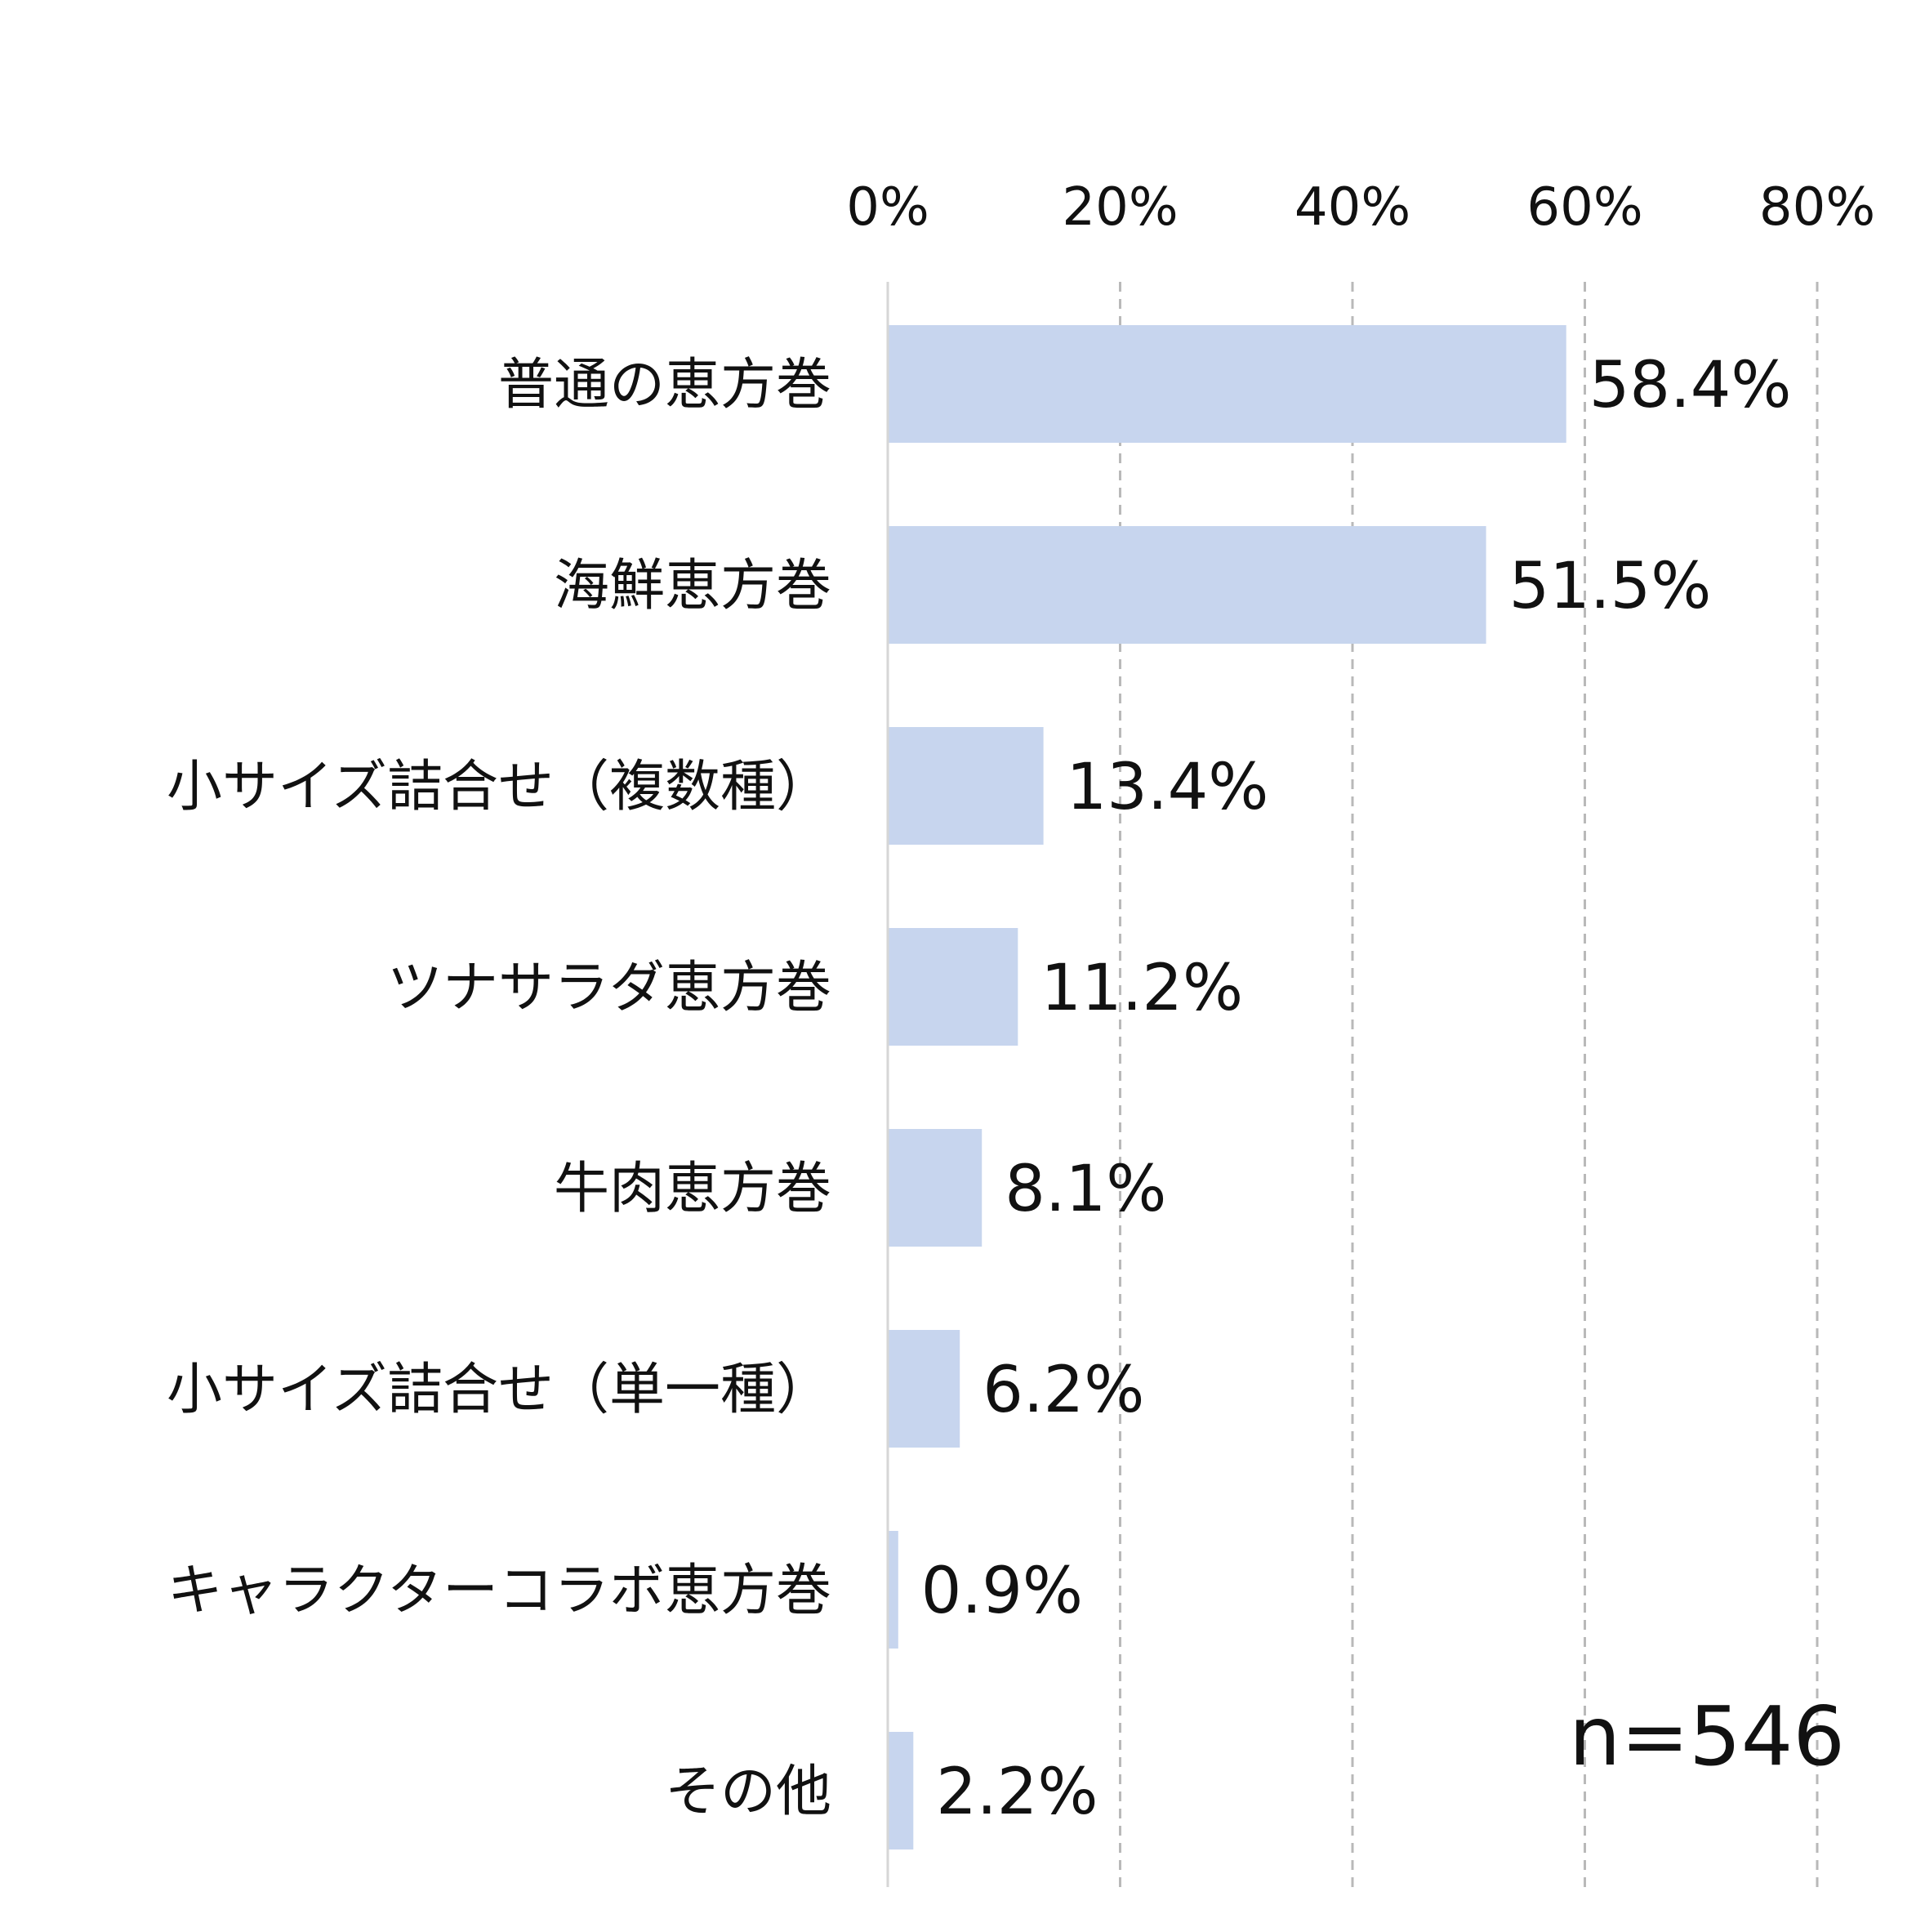  I want to click on category-label: ツナサラダ恵方巻, so click(609, 988).